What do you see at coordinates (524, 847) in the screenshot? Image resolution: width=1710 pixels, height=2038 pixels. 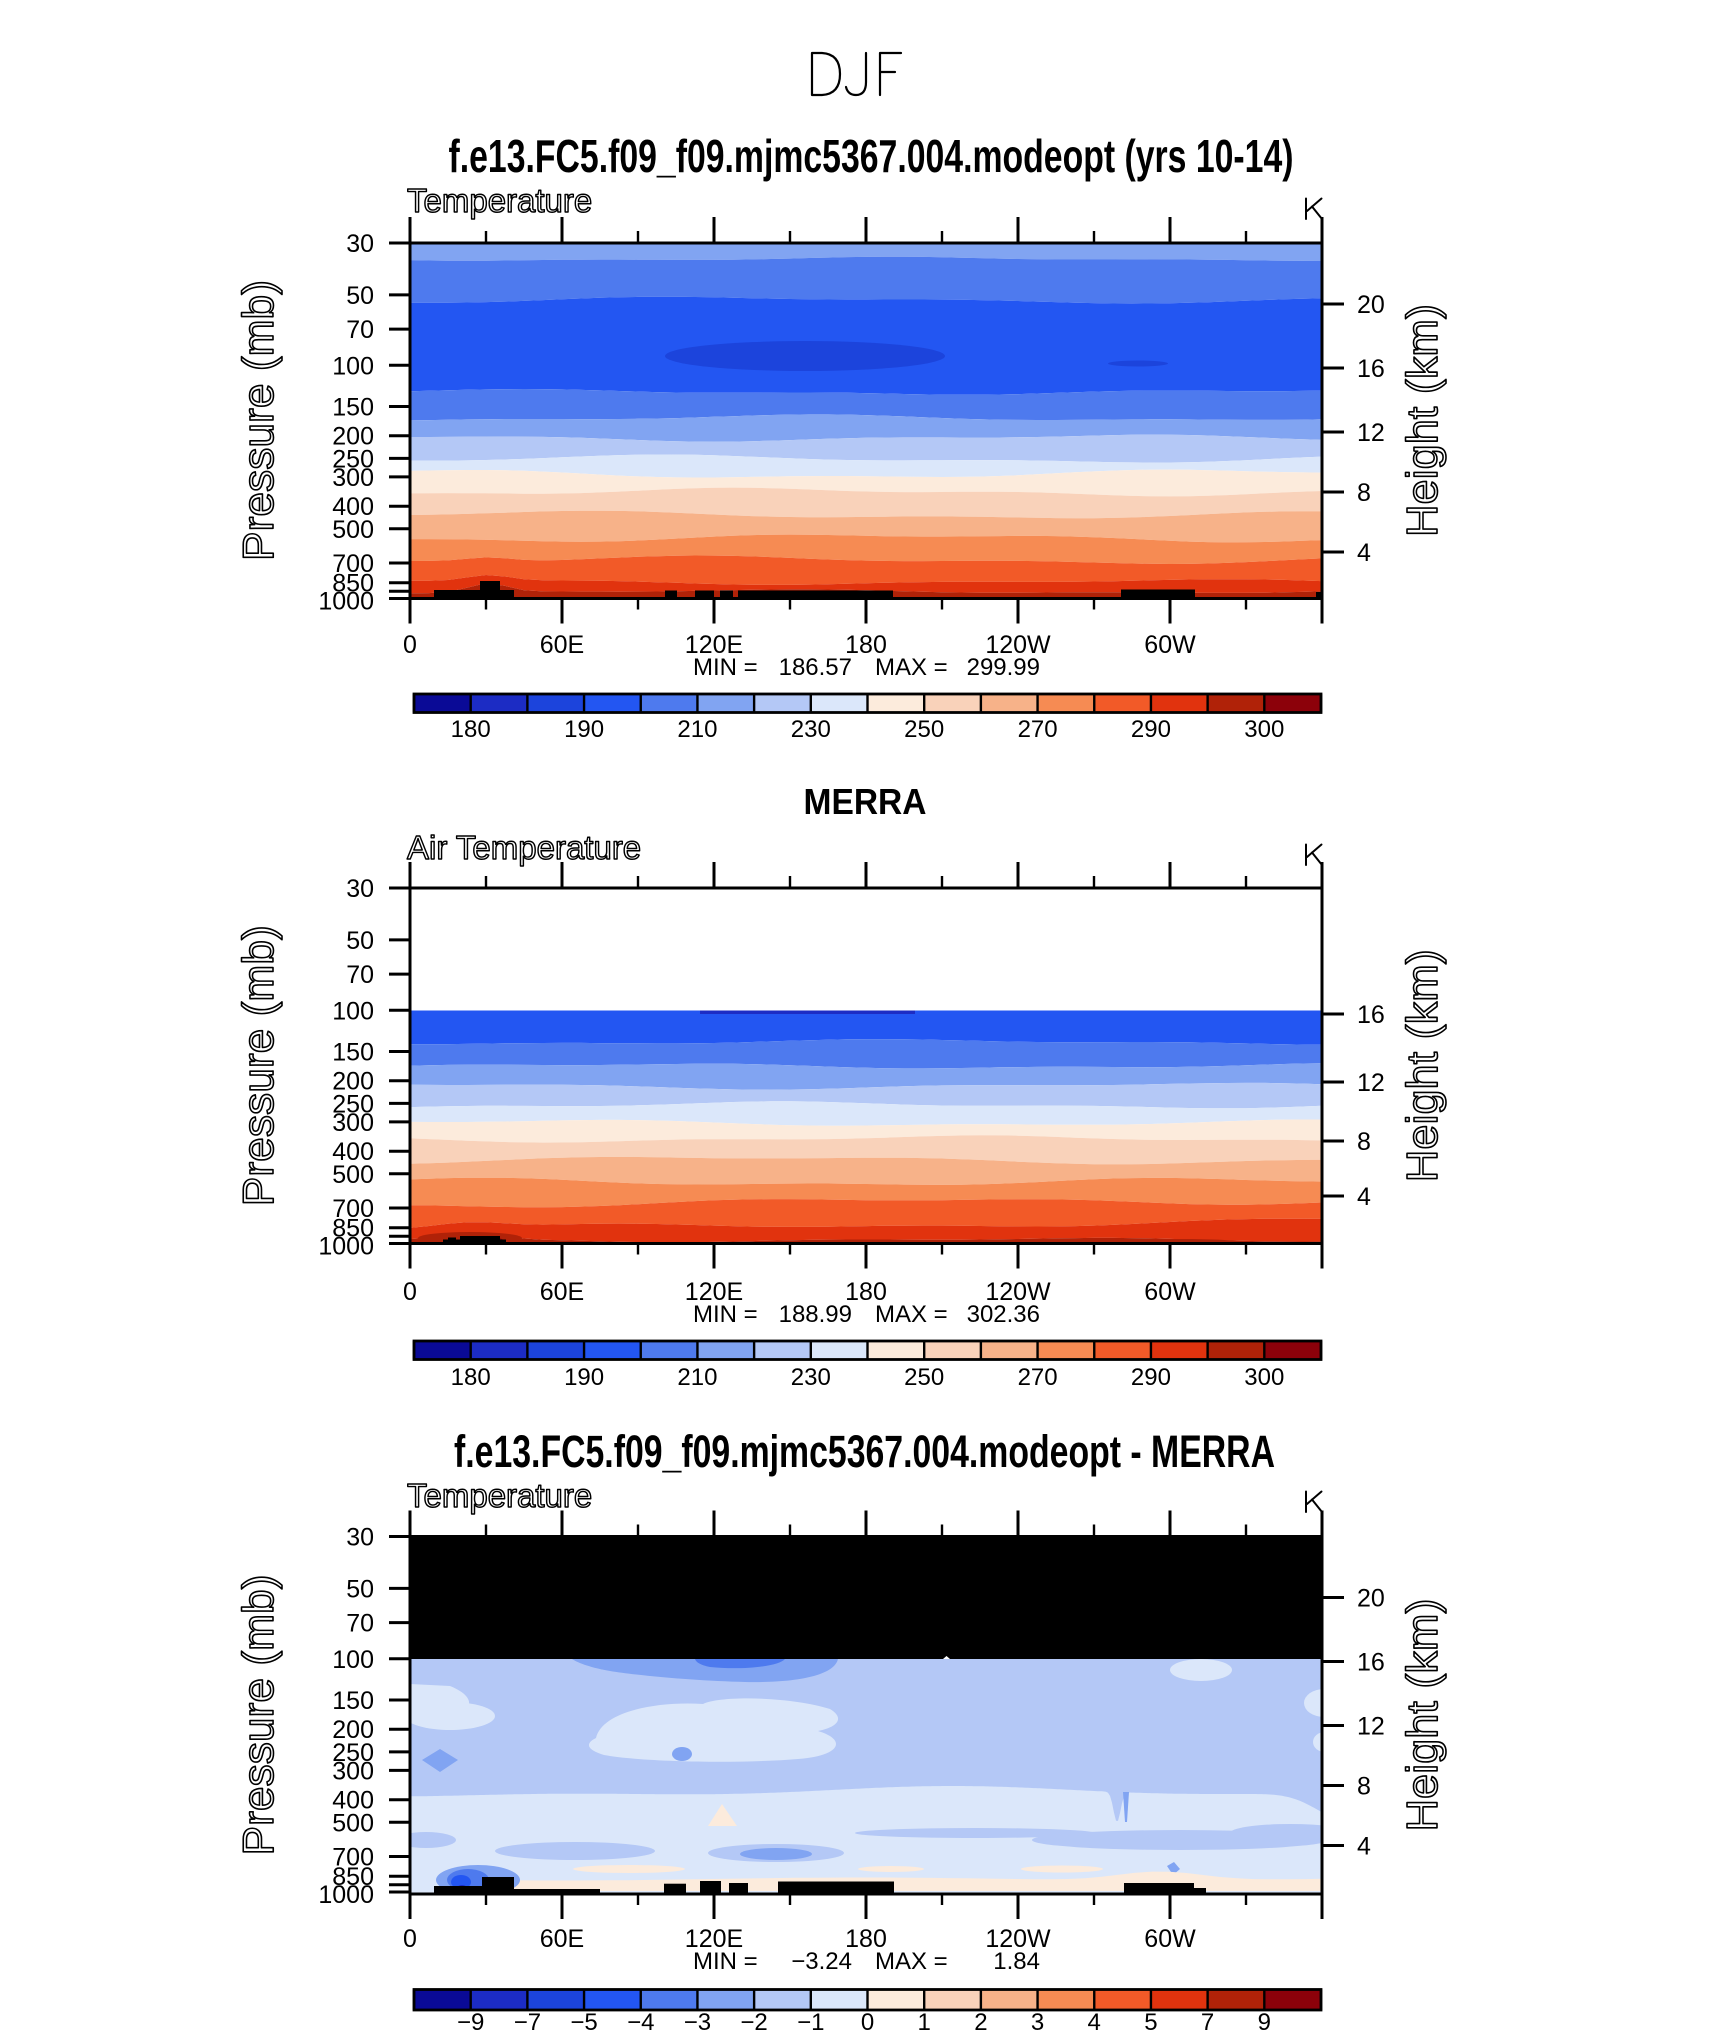 I see `svg-text: Air Temperature` at bounding box center [524, 847].